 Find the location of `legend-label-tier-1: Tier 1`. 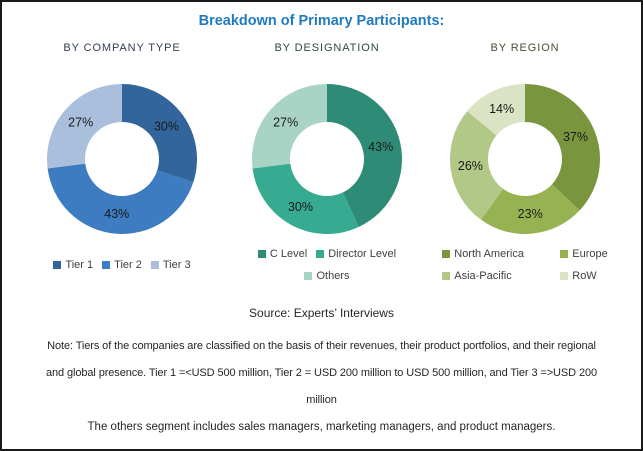

legend-label-tier-1: Tier 1 is located at coordinates (79, 265).